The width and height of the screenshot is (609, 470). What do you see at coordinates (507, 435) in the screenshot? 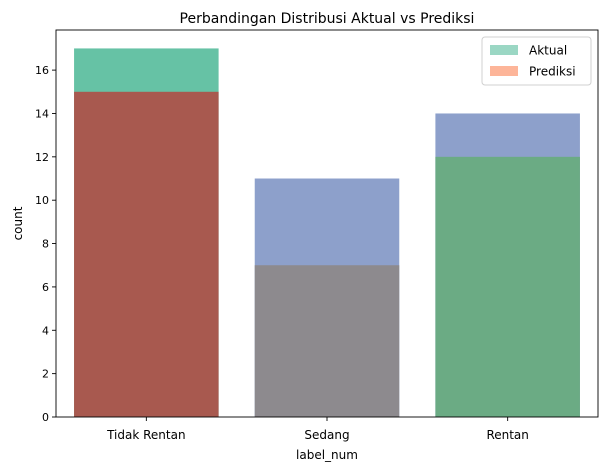
I see `x-tick-label-rentan: Rentan` at bounding box center [507, 435].